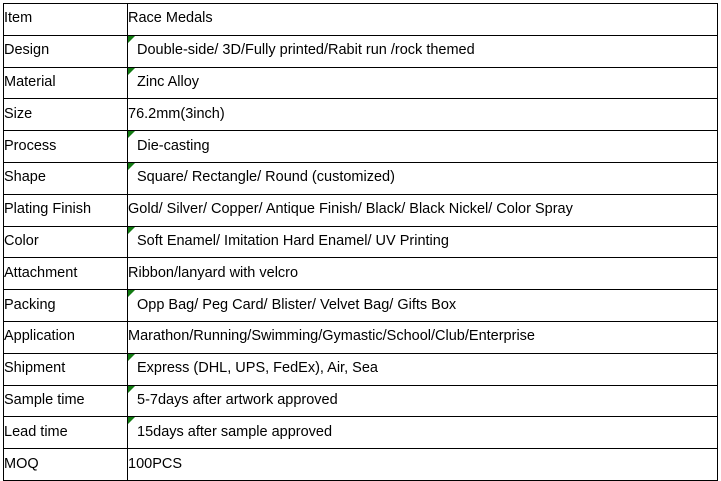  Describe the element at coordinates (21, 241) in the screenshot. I see `spec-label-text: Color` at that location.